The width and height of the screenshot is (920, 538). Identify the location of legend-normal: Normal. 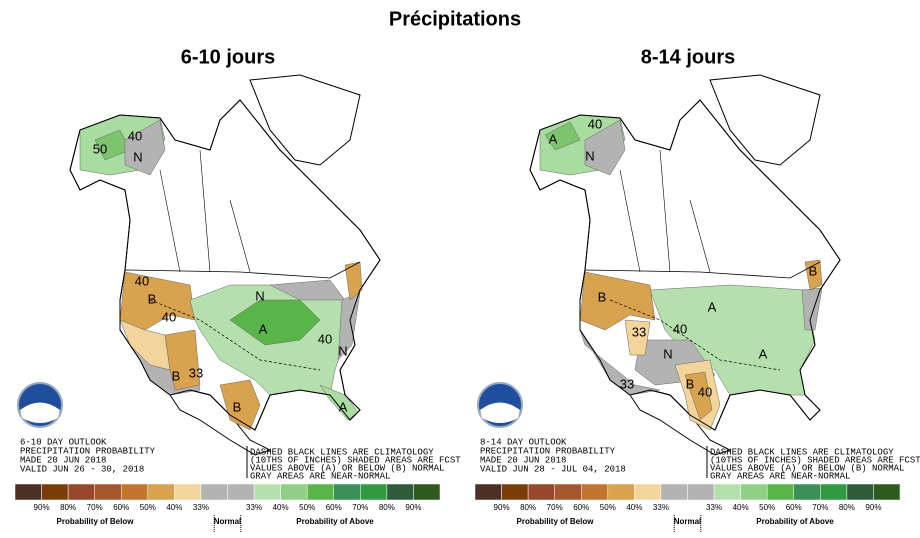
(688, 521).